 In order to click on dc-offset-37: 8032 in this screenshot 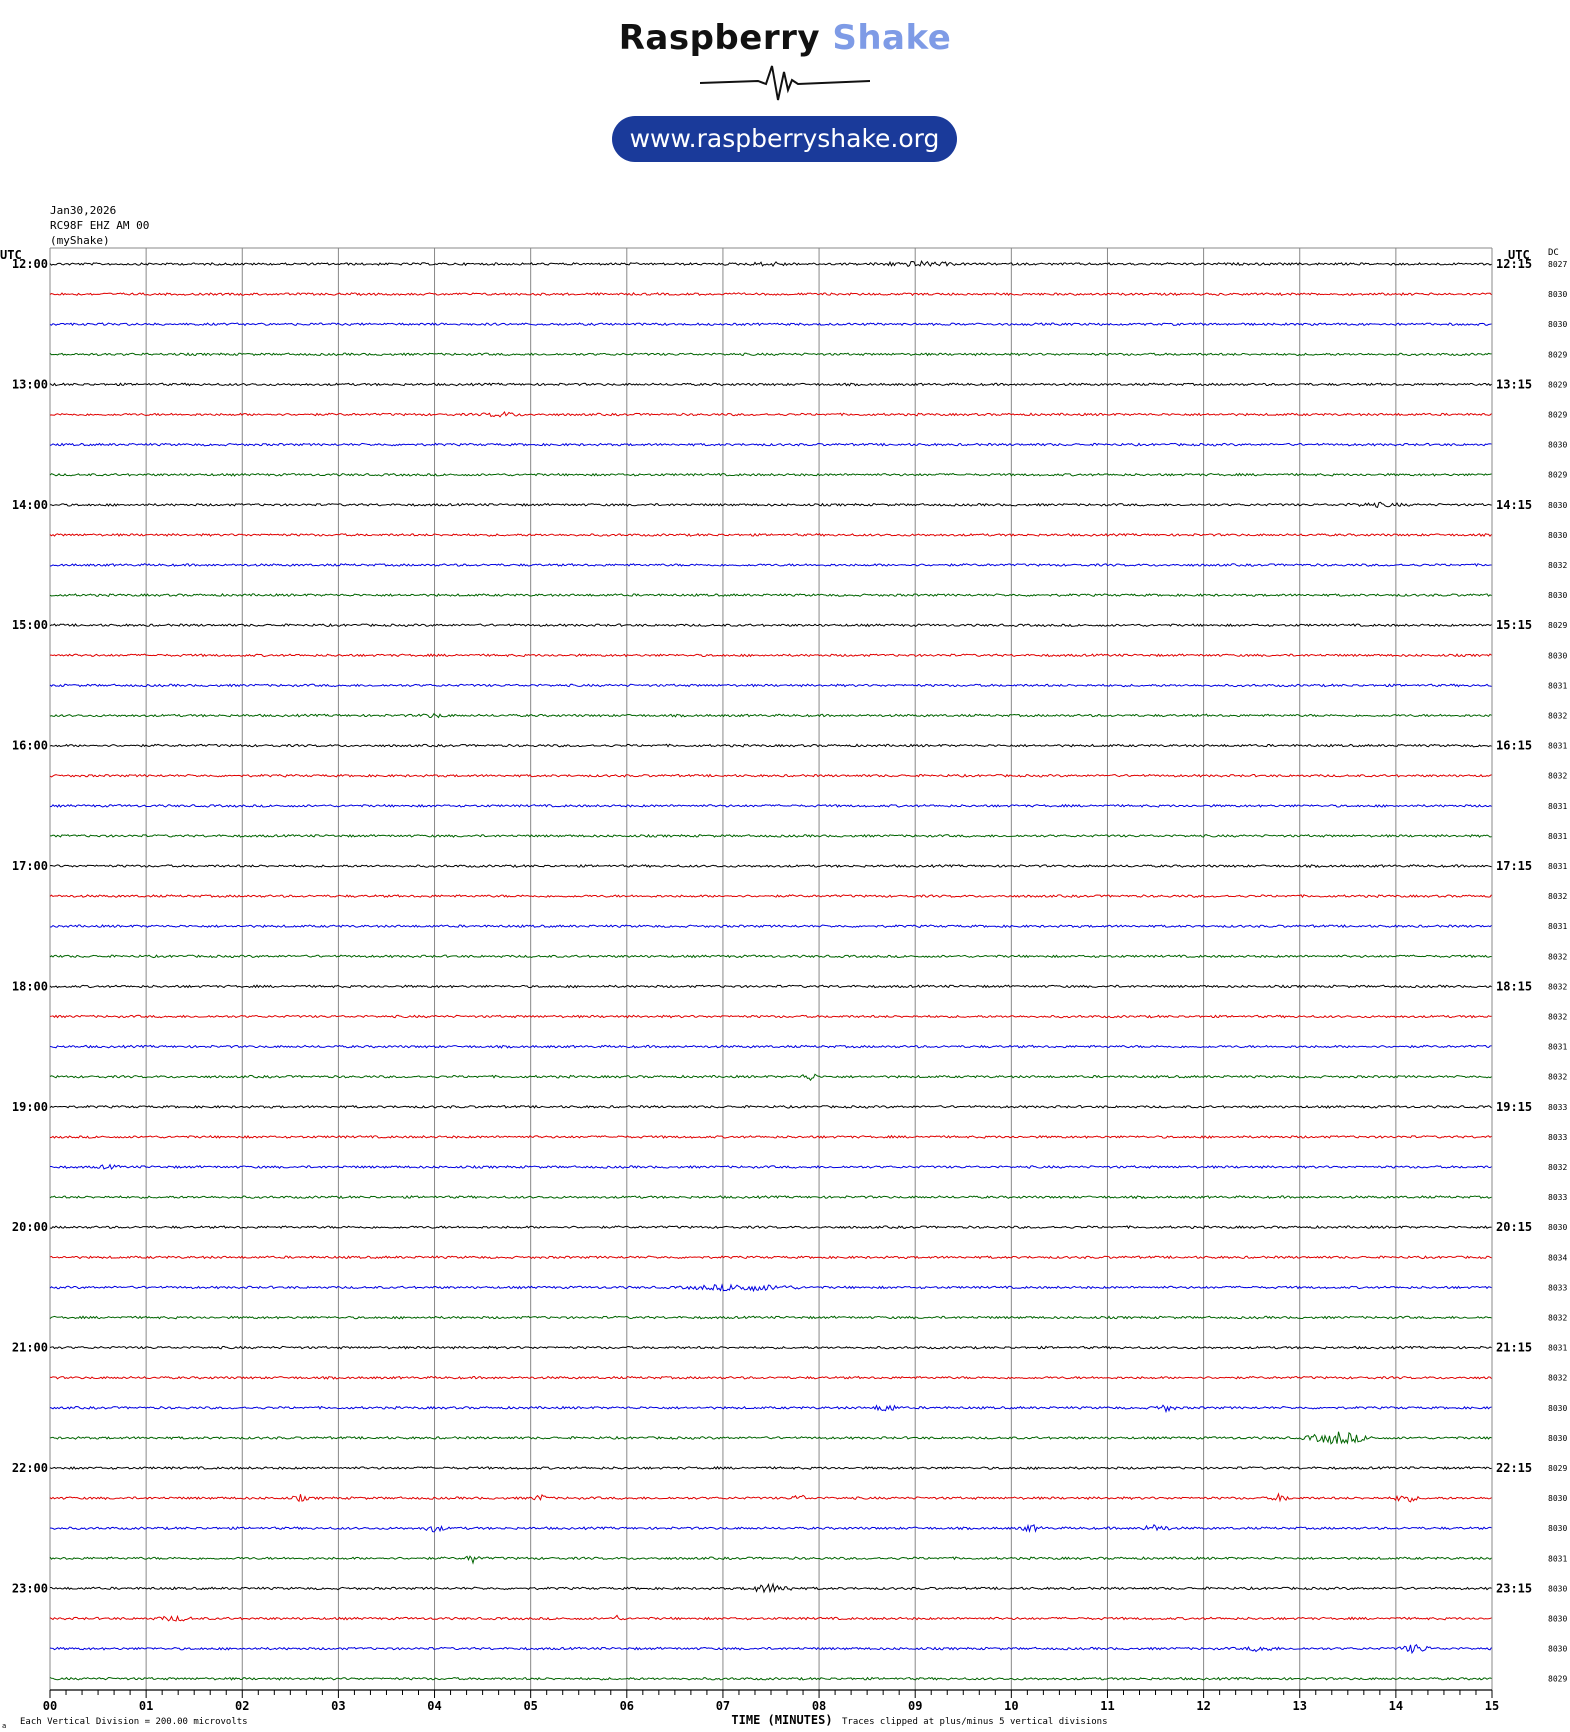, I will do `click(1557, 1378)`.